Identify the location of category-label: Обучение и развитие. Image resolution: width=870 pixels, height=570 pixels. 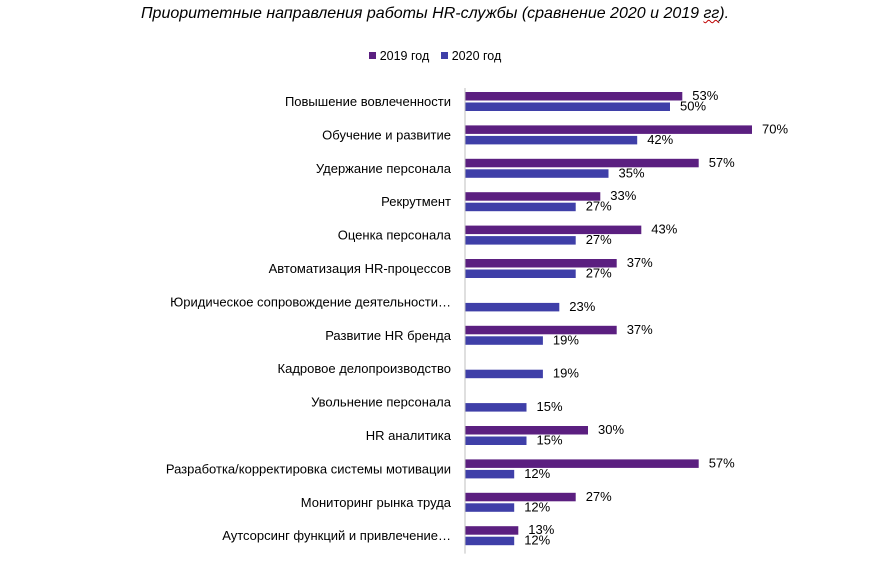
(386, 134).